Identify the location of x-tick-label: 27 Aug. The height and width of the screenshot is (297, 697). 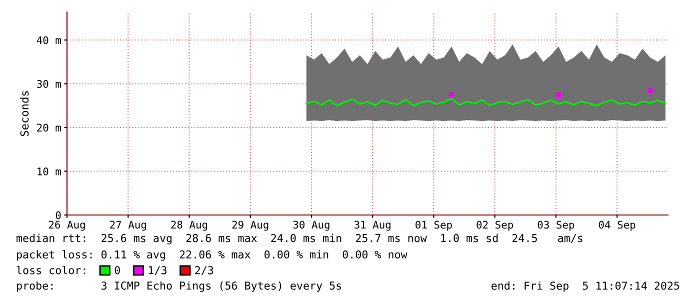
(128, 225).